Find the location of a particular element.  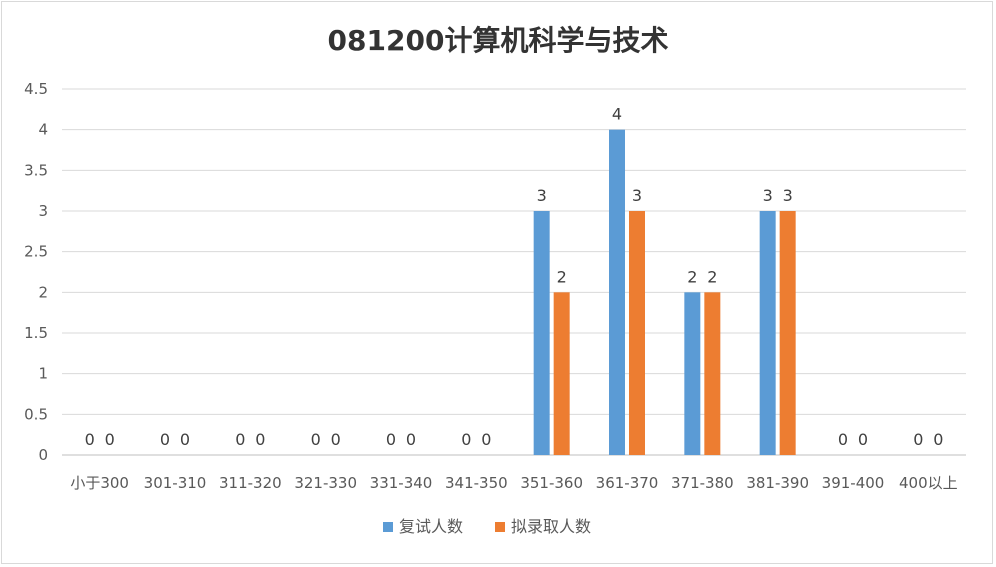

y-tick-label: 1 is located at coordinates (43, 374).